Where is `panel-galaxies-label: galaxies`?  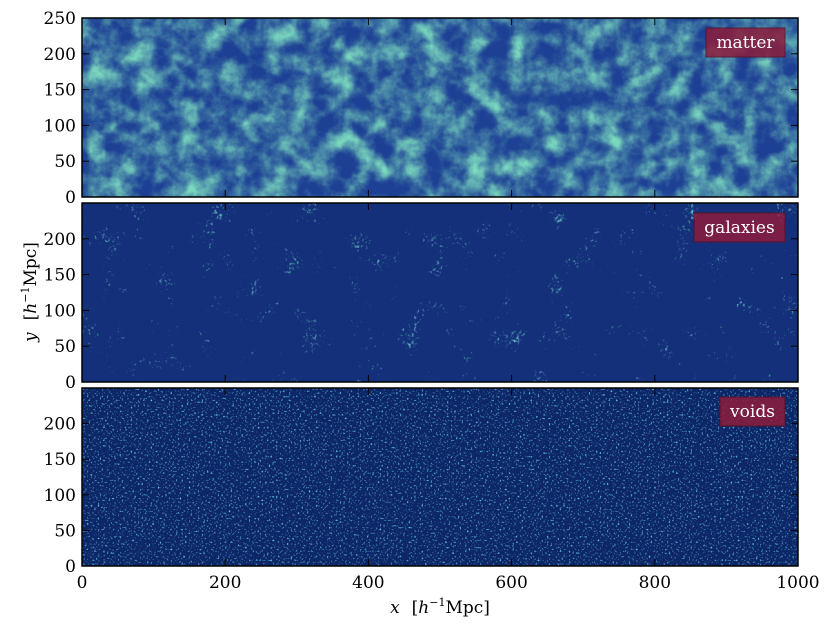
panel-galaxies-label: galaxies is located at coordinates (739, 227).